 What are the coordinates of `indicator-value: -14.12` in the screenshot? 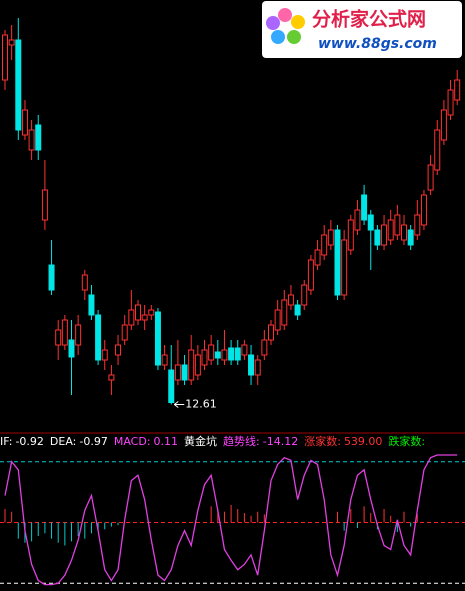 It's located at (280, 441).